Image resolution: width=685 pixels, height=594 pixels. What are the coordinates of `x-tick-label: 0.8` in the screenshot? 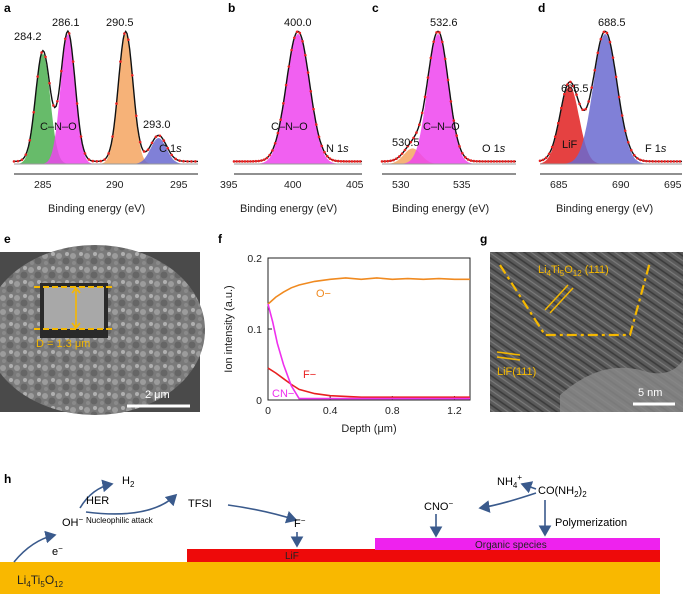 It's located at (392, 411).